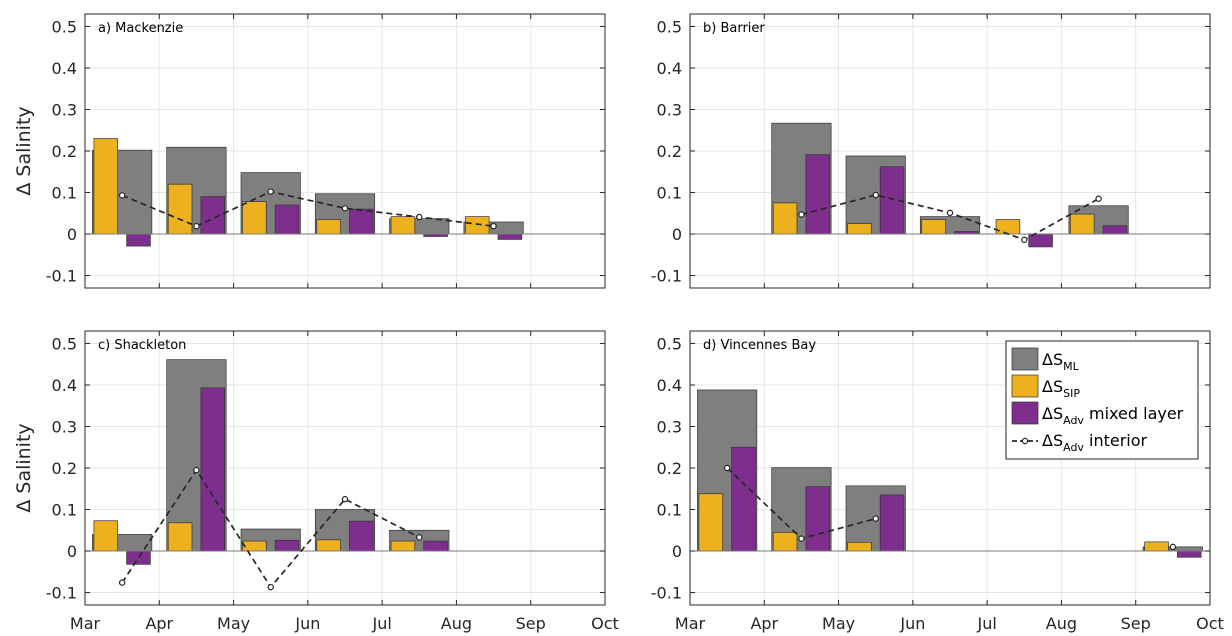 Image resolution: width=1232 pixels, height=636 pixels. I want to click on legend: ΔSML ΔSSIP ΔSAdv mixed layer ΔSAdv interior, so click(1102, 400).